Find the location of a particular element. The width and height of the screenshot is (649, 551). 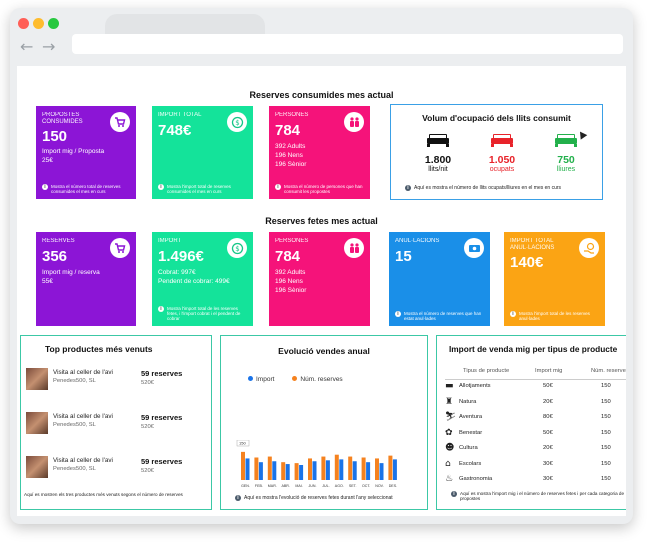

masks-icon: ☻ is located at coordinates (450, 448).